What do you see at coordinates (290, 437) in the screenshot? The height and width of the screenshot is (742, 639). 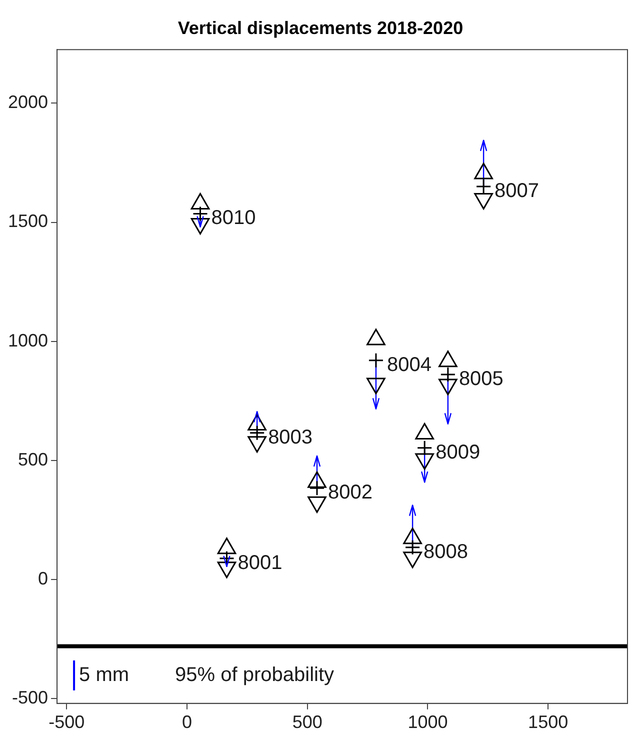 I see `annotation: 8003` at bounding box center [290, 437].